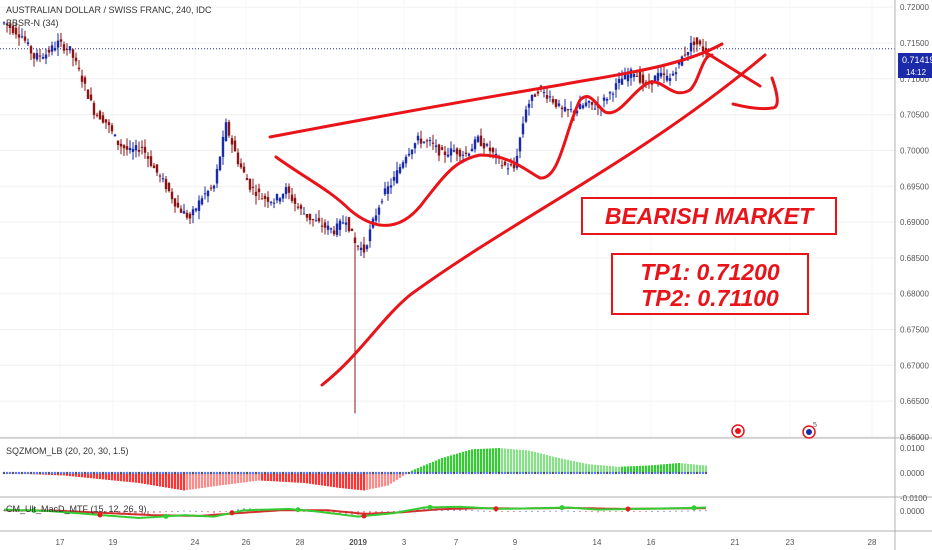  Describe the element at coordinates (710, 284) in the screenshot. I see `take-profit-annotation: TP1: 0.71200 TP2: 0.71100` at that location.